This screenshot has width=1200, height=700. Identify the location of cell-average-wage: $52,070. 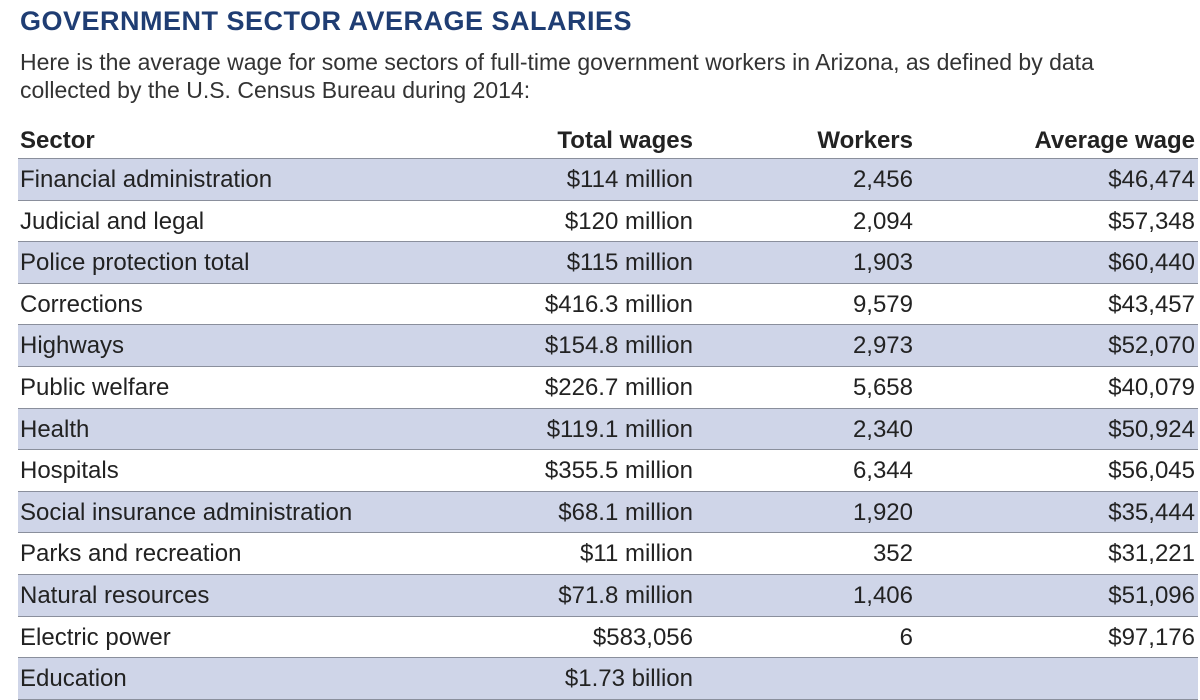
(1151, 346).